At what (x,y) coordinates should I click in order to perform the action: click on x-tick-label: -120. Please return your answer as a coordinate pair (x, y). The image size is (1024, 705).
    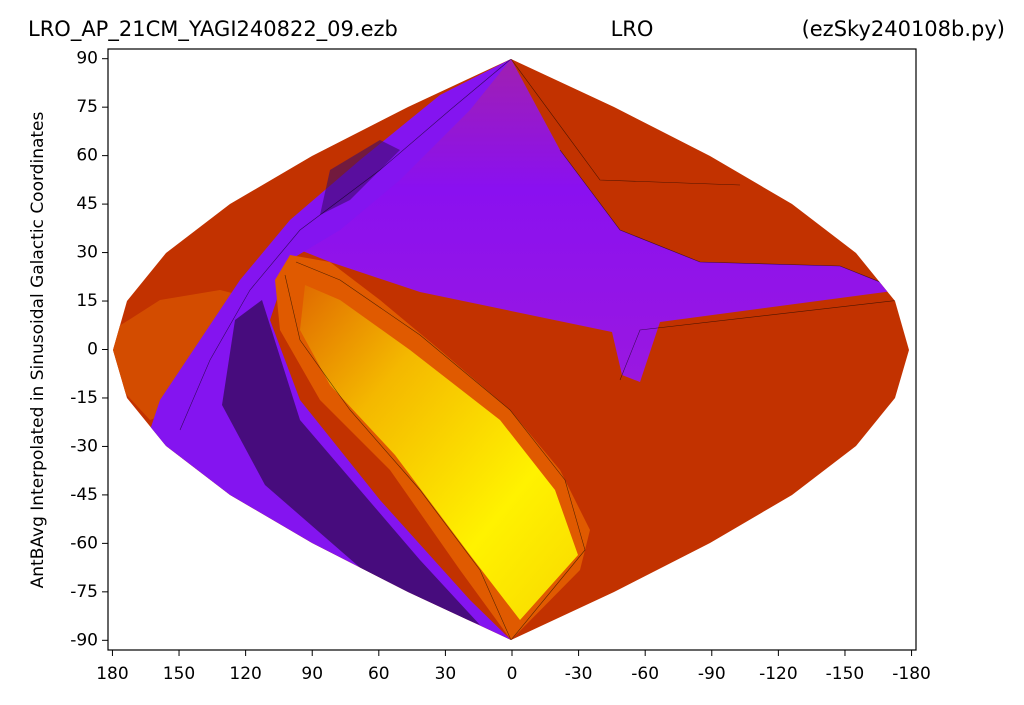
    Looking at the image, I should click on (778, 674).